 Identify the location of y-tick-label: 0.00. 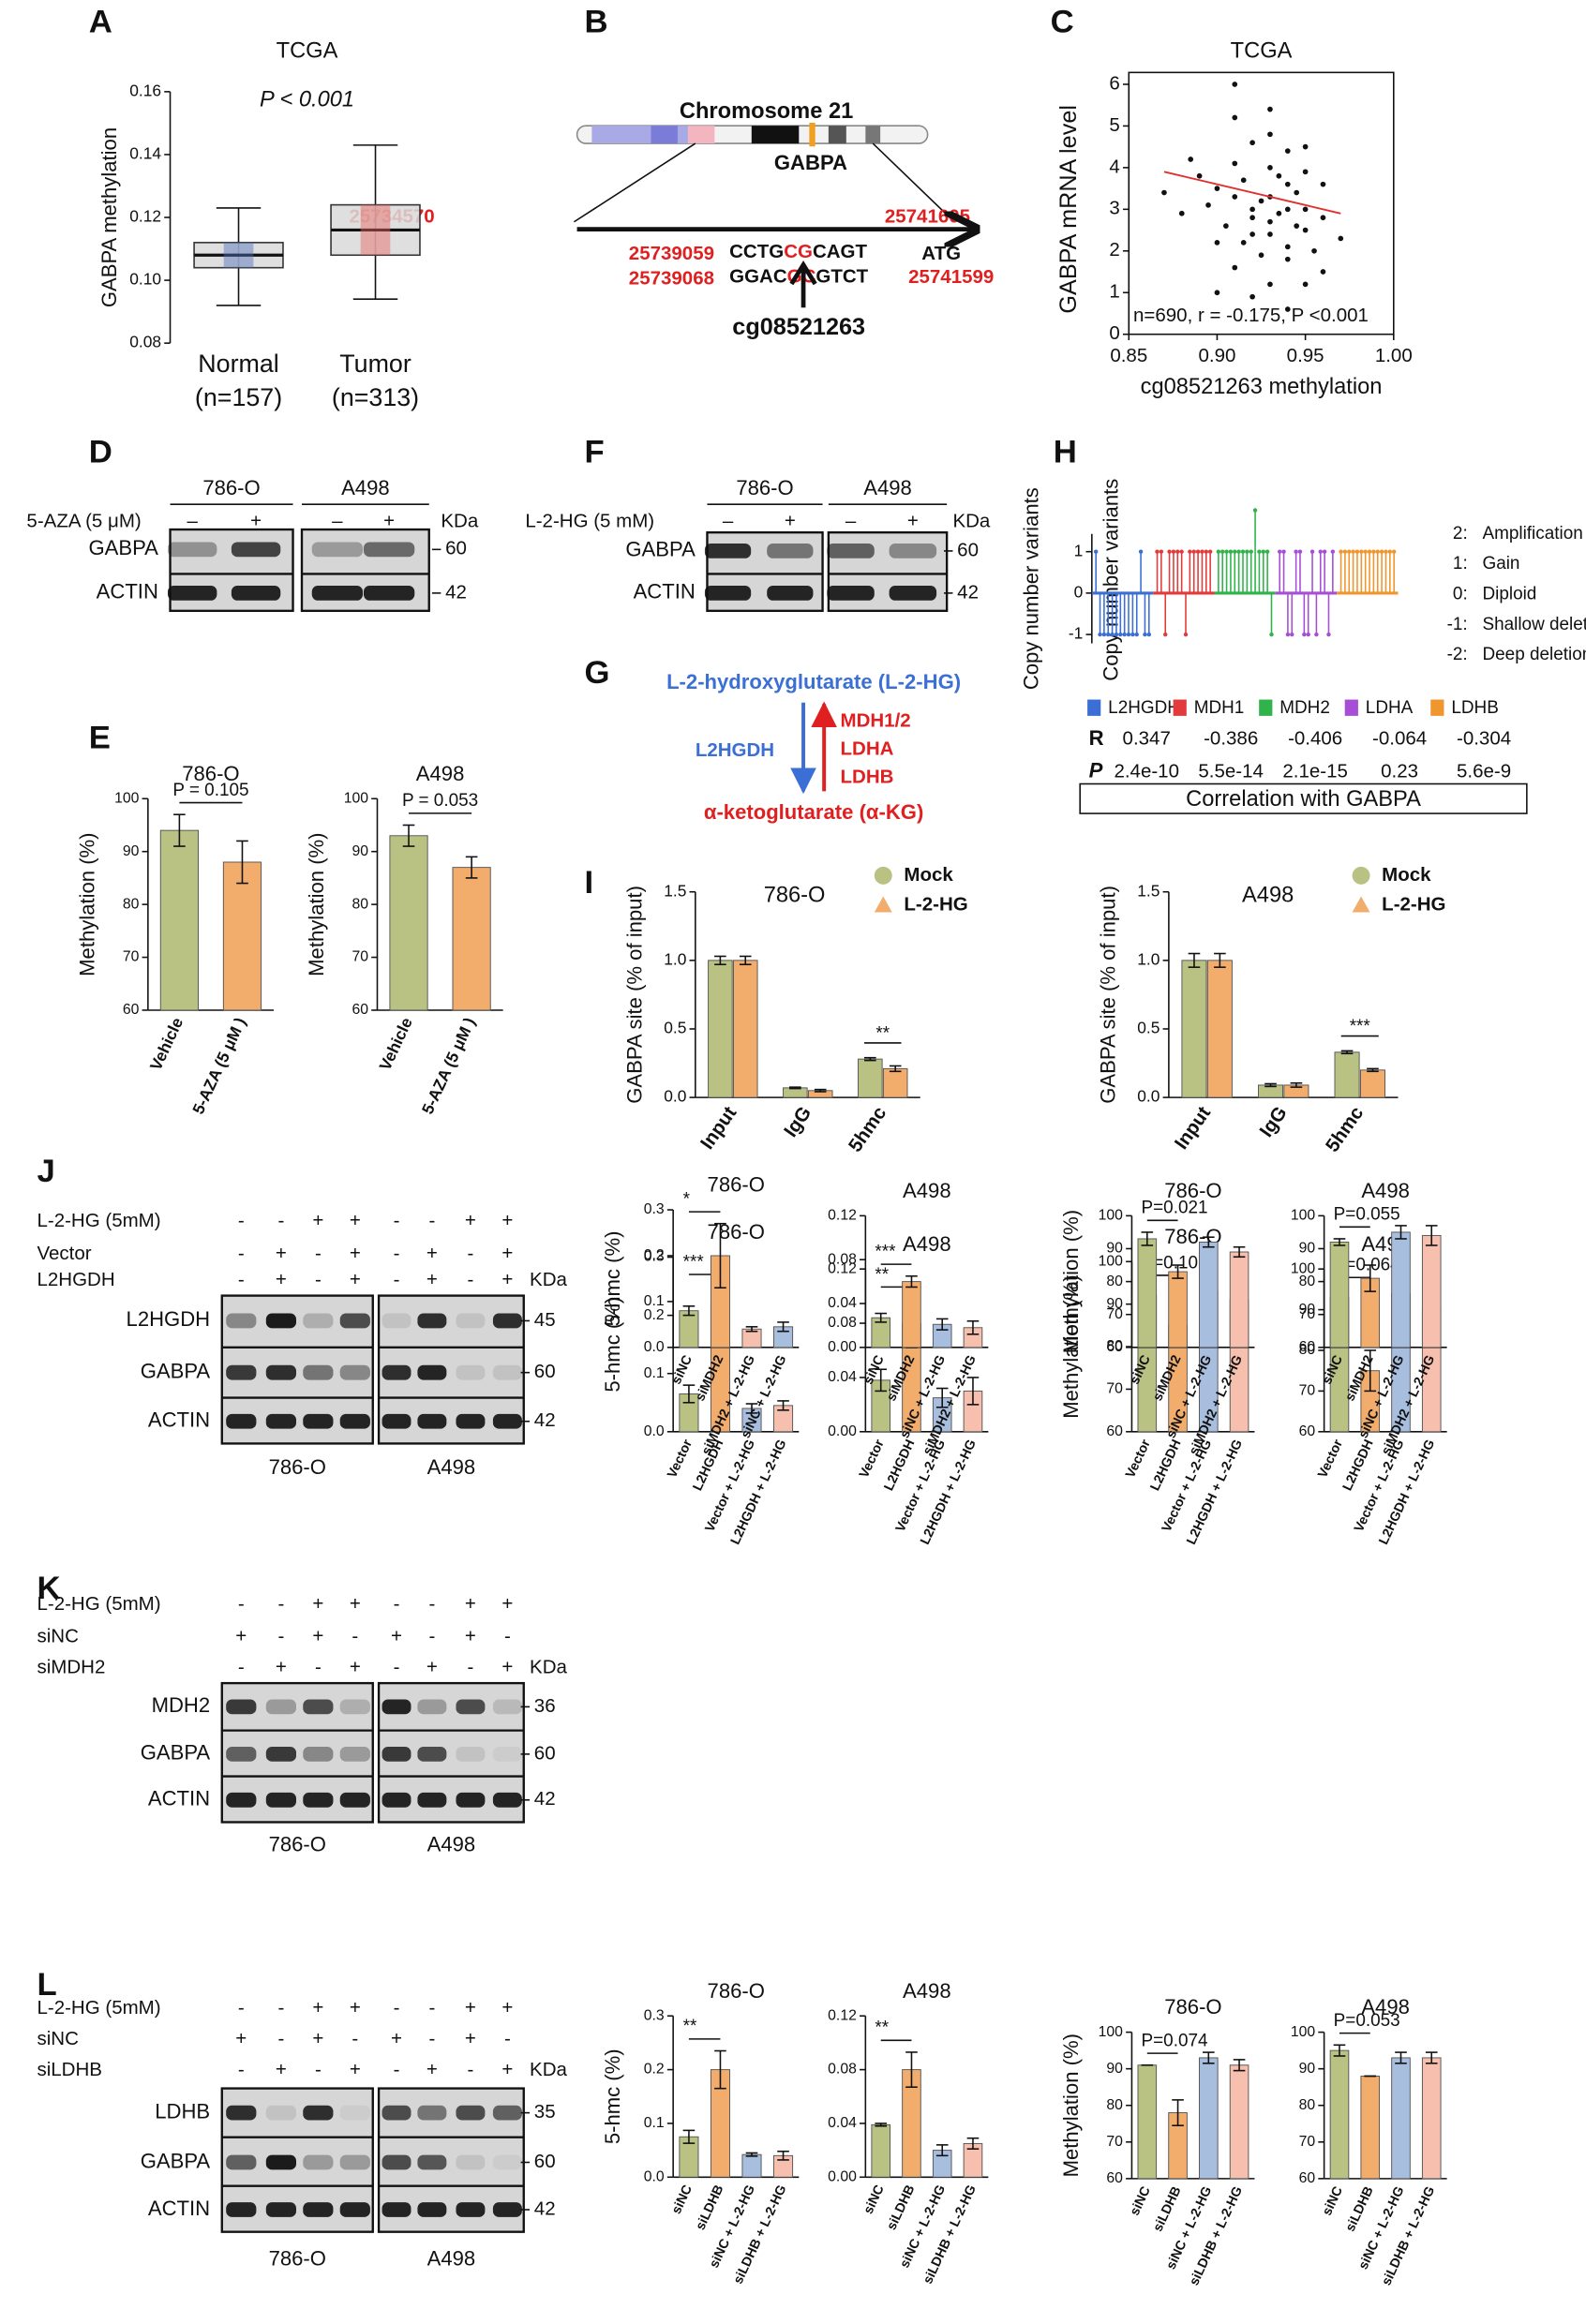
(842, 1431).